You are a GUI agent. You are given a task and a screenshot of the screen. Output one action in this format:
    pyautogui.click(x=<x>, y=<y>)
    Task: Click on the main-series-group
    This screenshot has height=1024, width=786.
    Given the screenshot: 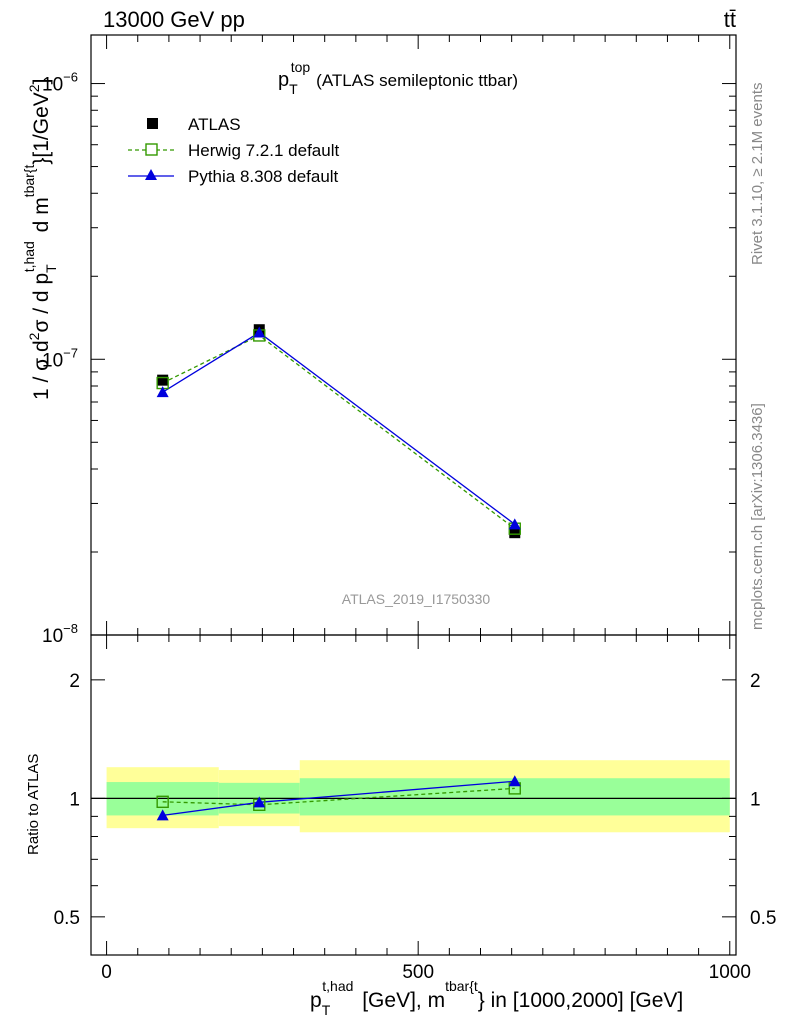 What is the action you would take?
    pyautogui.click(x=338, y=431)
    